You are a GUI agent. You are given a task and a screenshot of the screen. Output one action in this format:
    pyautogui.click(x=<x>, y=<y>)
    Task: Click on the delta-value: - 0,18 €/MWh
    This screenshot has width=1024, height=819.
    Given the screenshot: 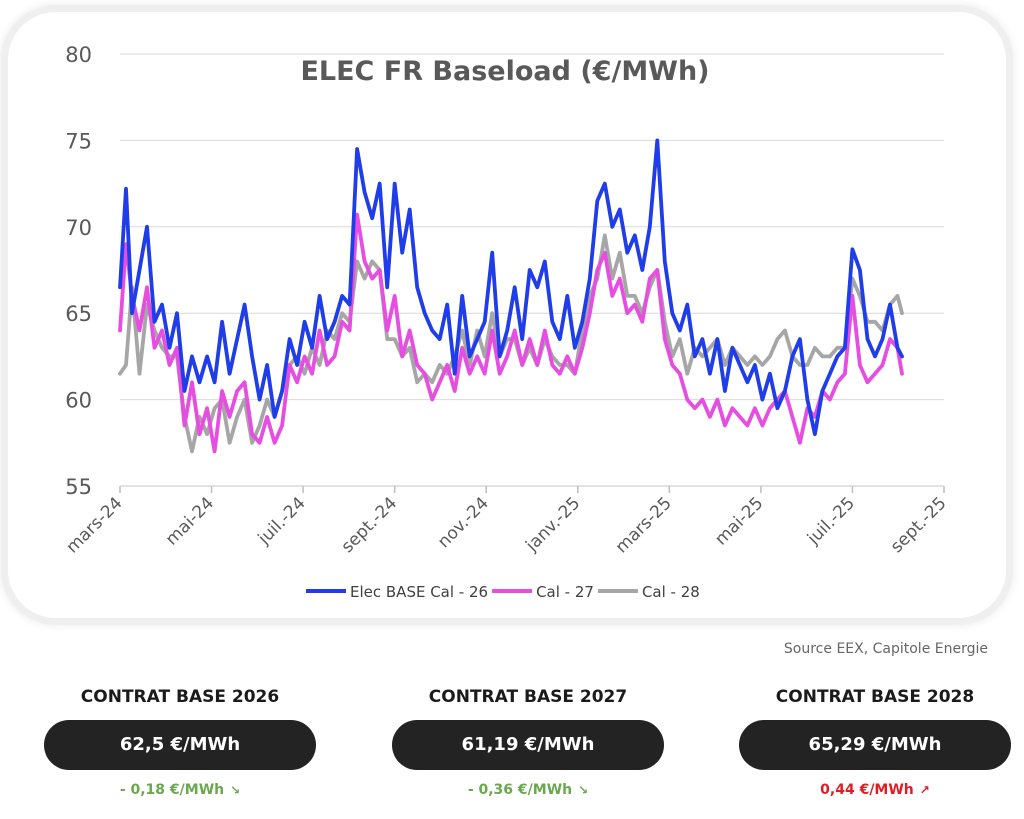 What is the action you would take?
    pyautogui.click(x=172, y=790)
    